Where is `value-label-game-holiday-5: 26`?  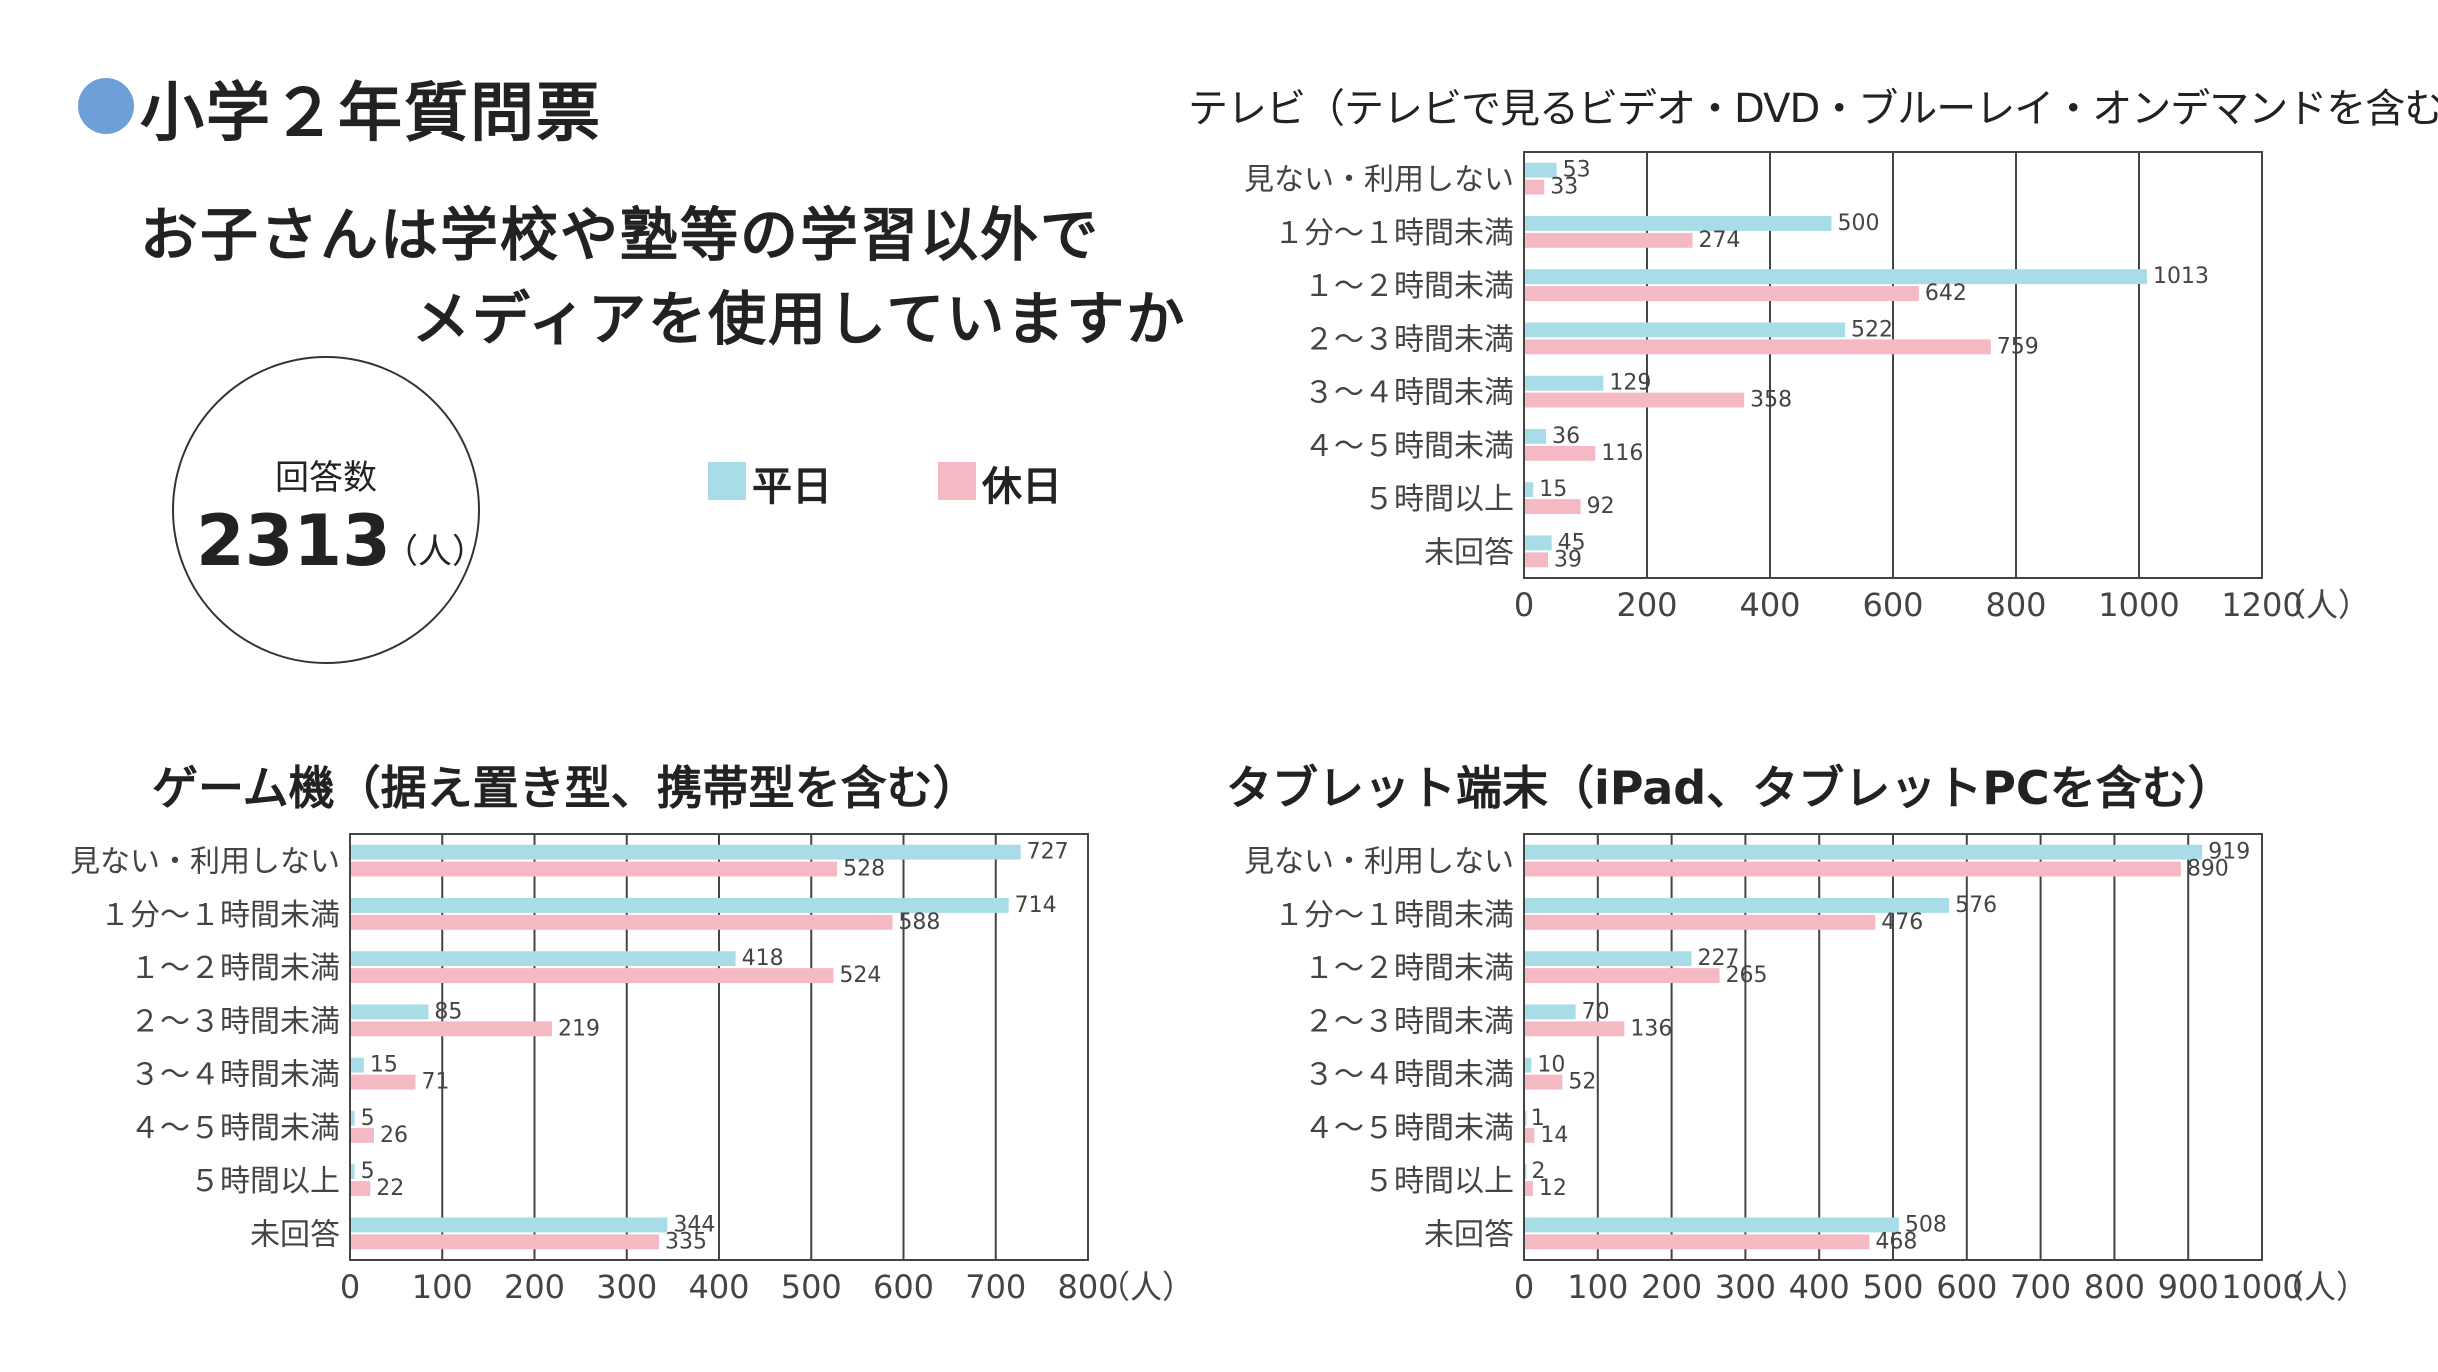
value-label-game-holiday-5: 26 is located at coordinates (394, 1135).